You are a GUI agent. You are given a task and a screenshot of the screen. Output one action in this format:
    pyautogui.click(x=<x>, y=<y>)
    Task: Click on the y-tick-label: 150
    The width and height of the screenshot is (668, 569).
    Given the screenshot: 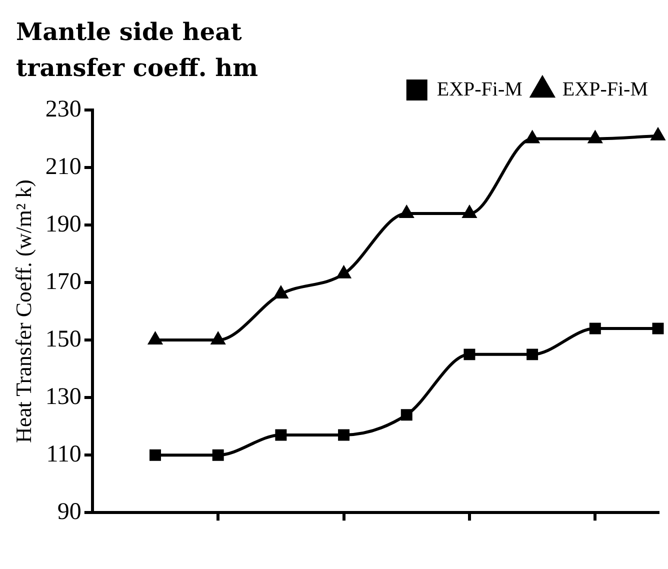 What is the action you would take?
    pyautogui.click(x=63, y=339)
    